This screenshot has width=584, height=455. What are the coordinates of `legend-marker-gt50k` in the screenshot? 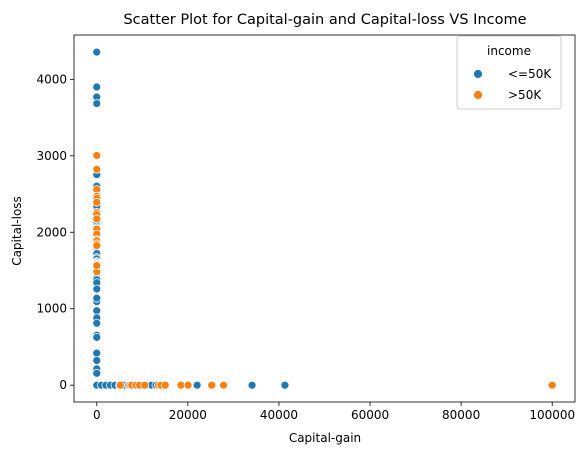 It's located at (478, 95).